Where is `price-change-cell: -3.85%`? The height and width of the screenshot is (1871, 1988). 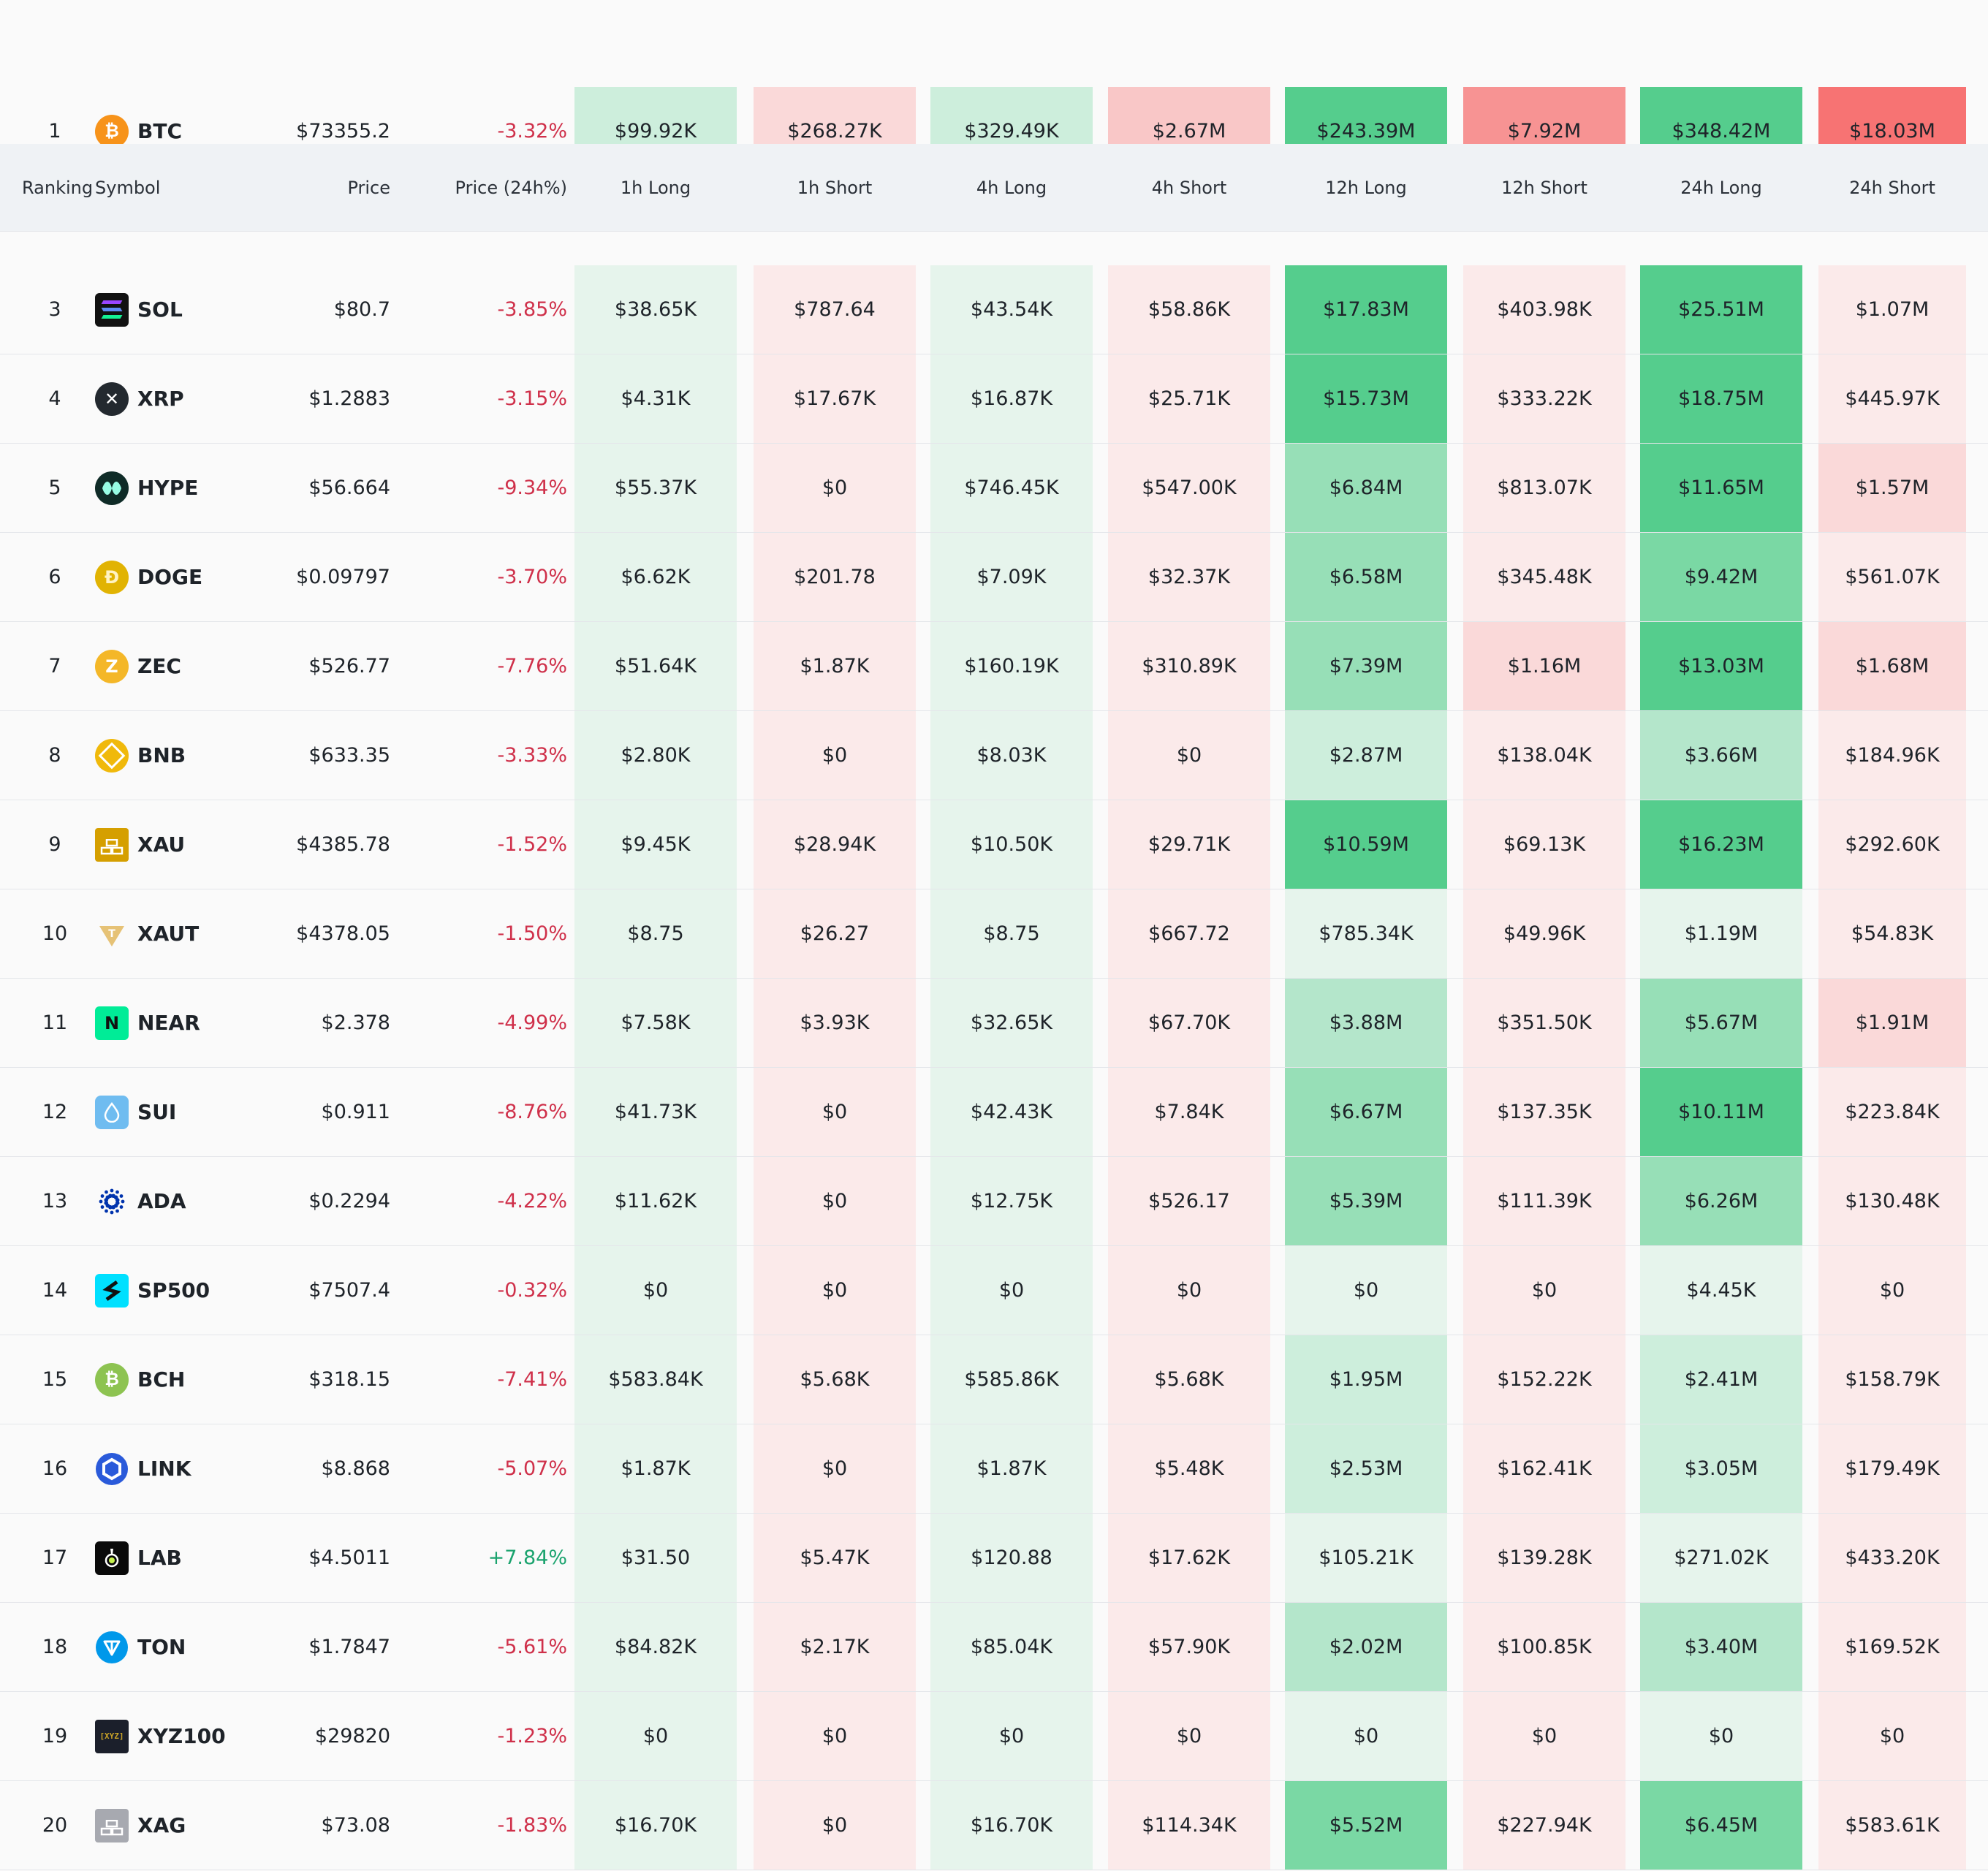
price-change-cell: -3.85% is located at coordinates (532, 309).